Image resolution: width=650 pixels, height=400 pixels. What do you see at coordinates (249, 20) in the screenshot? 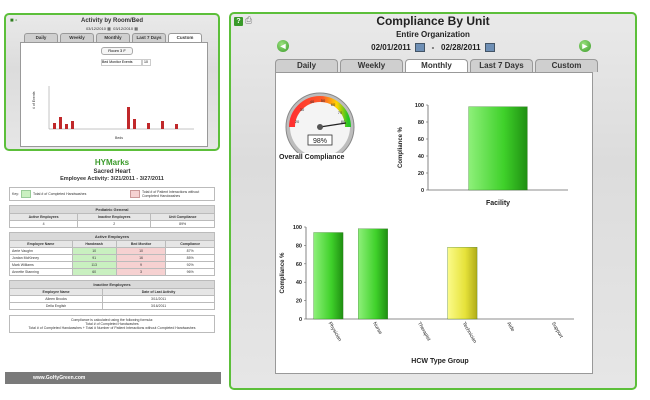
I see `print-icon: ⎙` at bounding box center [249, 20].